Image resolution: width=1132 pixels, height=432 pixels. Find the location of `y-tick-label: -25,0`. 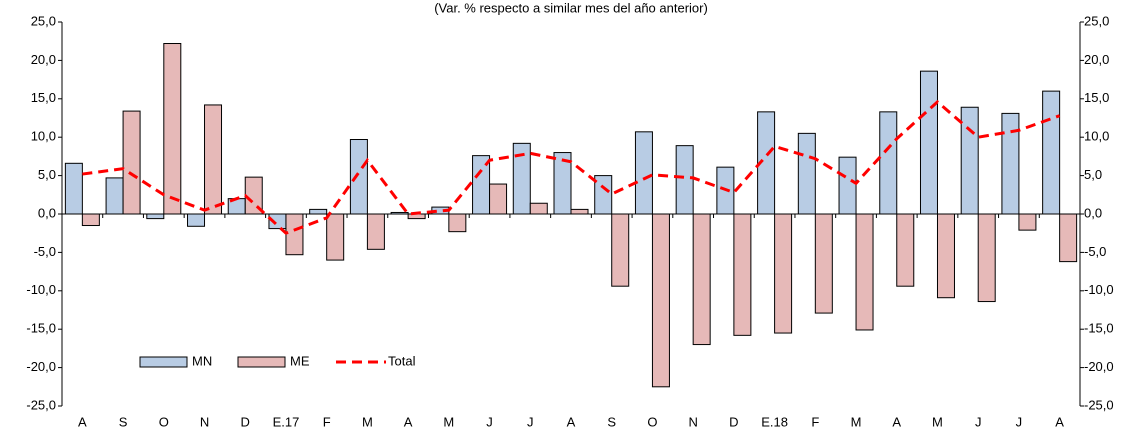

y-tick-label: -25,0 is located at coordinates (41, 404).